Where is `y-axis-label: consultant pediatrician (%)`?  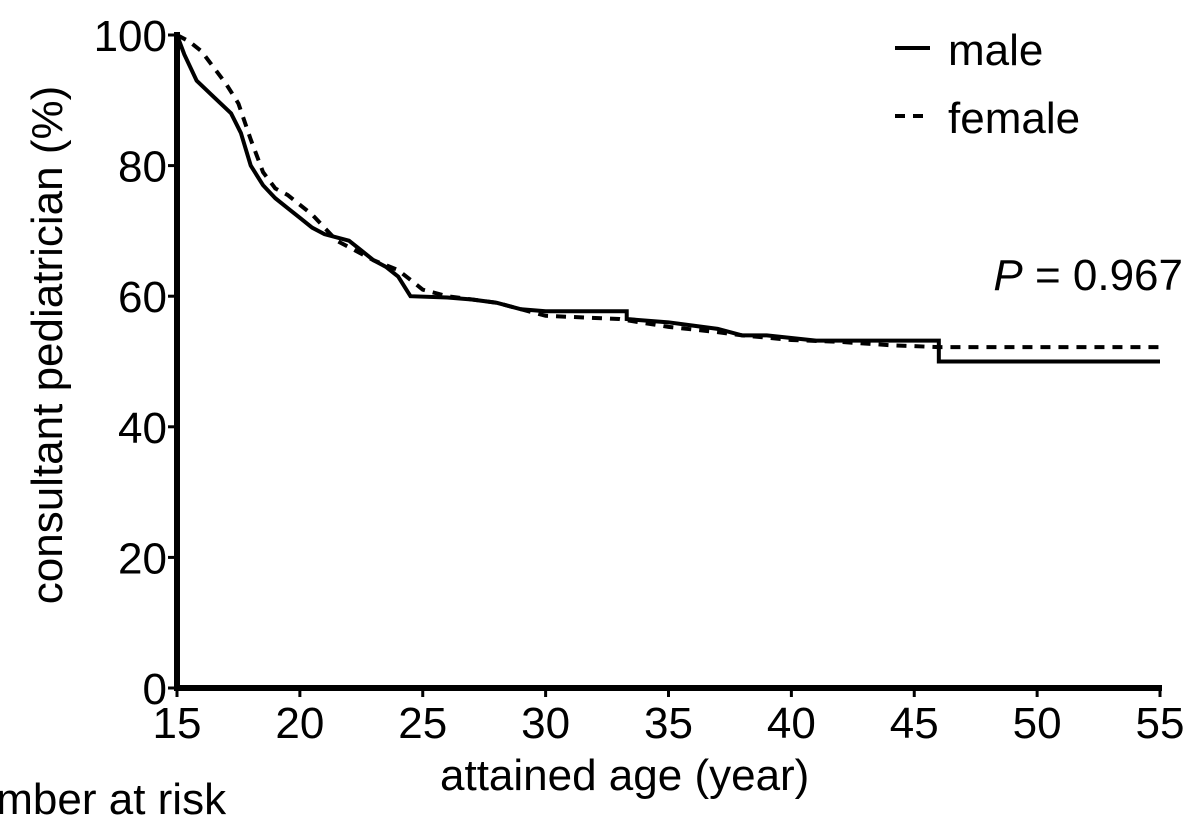
y-axis-label: consultant pediatrician (%) is located at coordinates (47, 345).